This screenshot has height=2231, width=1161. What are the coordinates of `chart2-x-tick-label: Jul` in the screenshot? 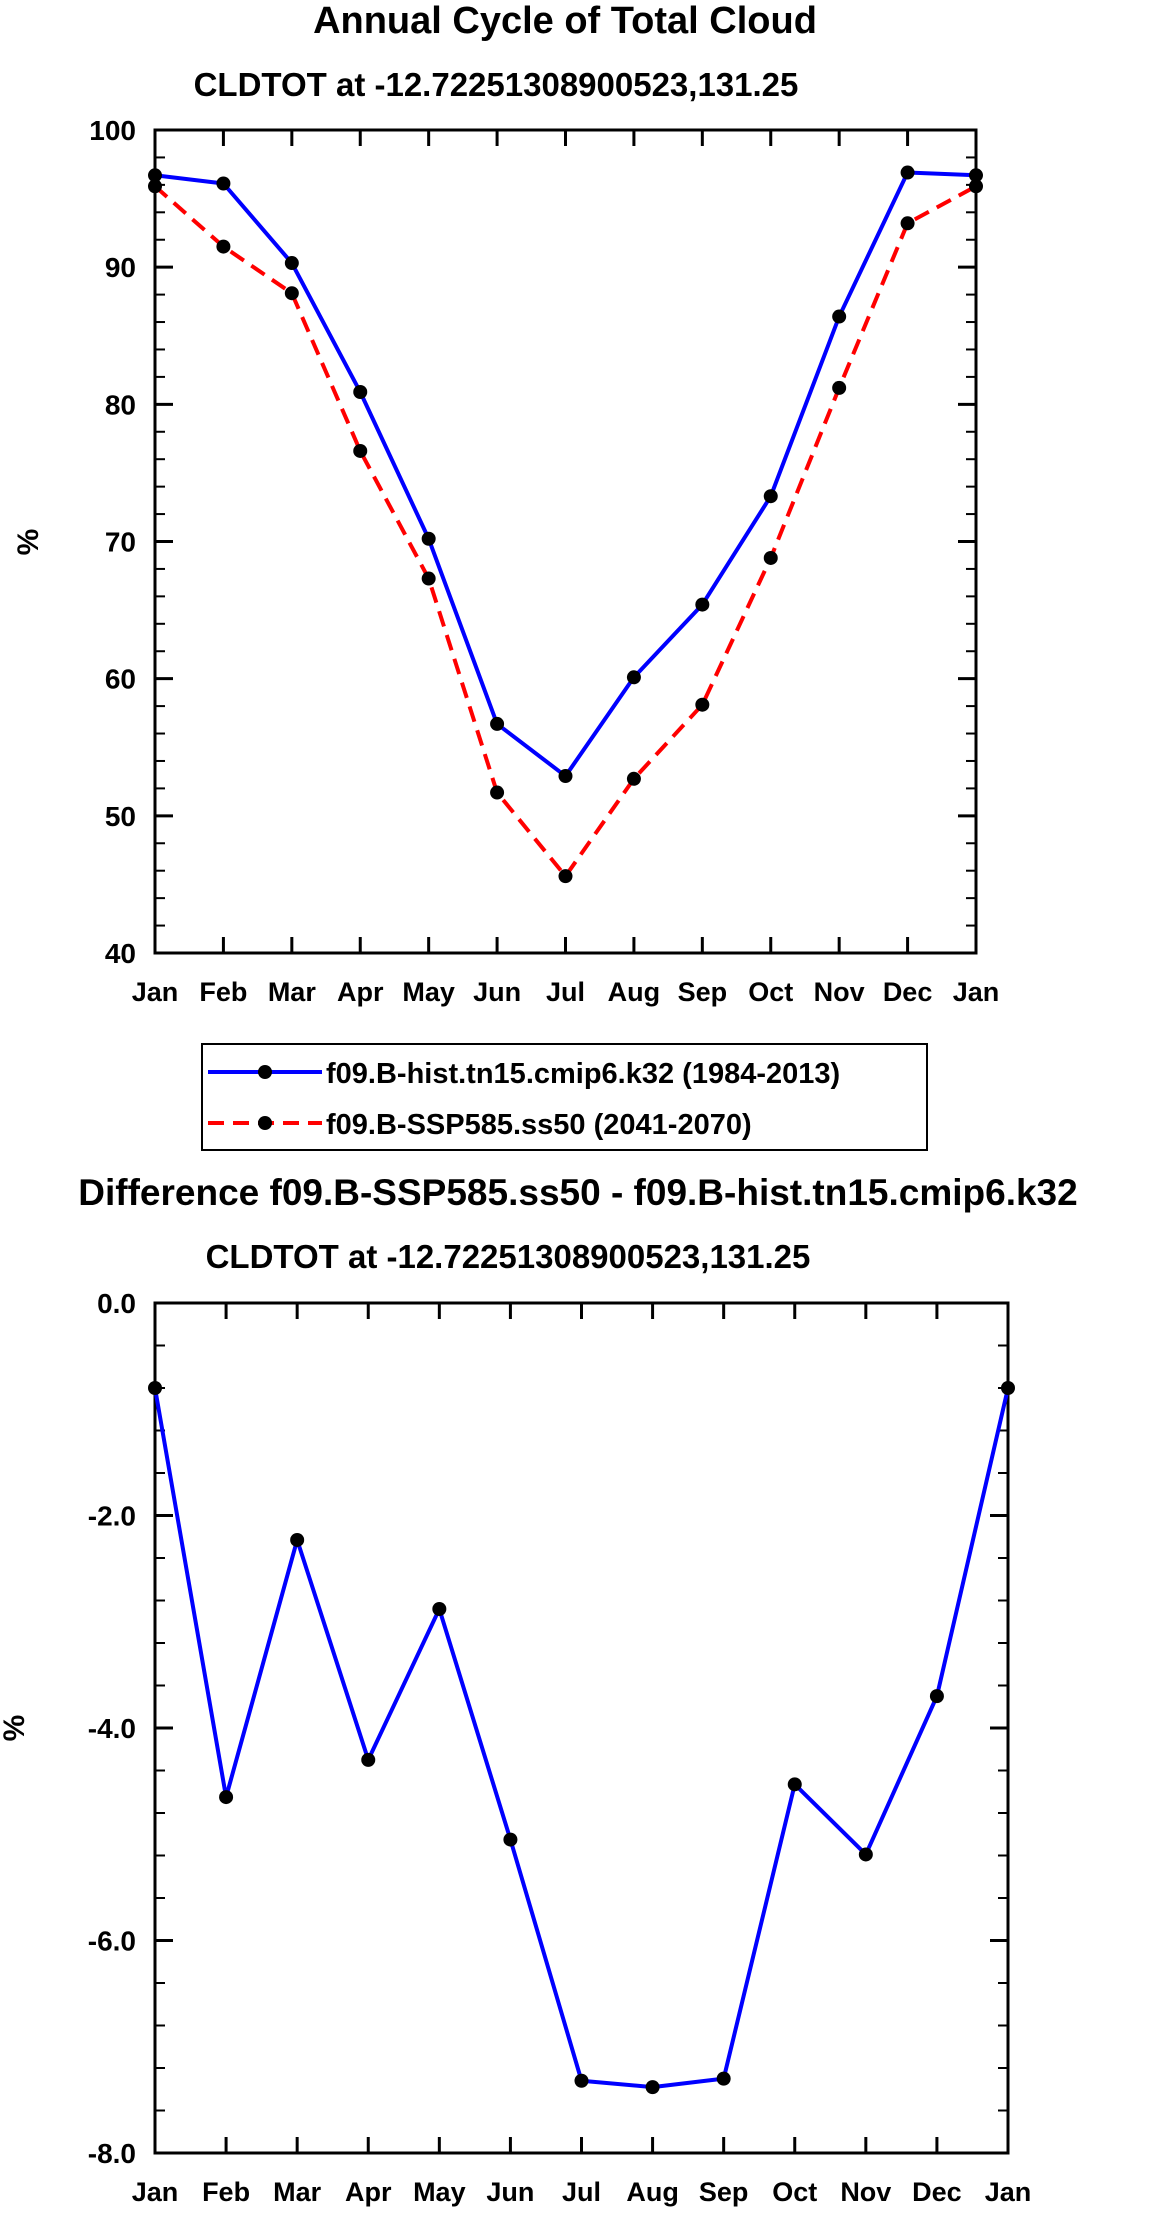 It's located at (581, 2192).